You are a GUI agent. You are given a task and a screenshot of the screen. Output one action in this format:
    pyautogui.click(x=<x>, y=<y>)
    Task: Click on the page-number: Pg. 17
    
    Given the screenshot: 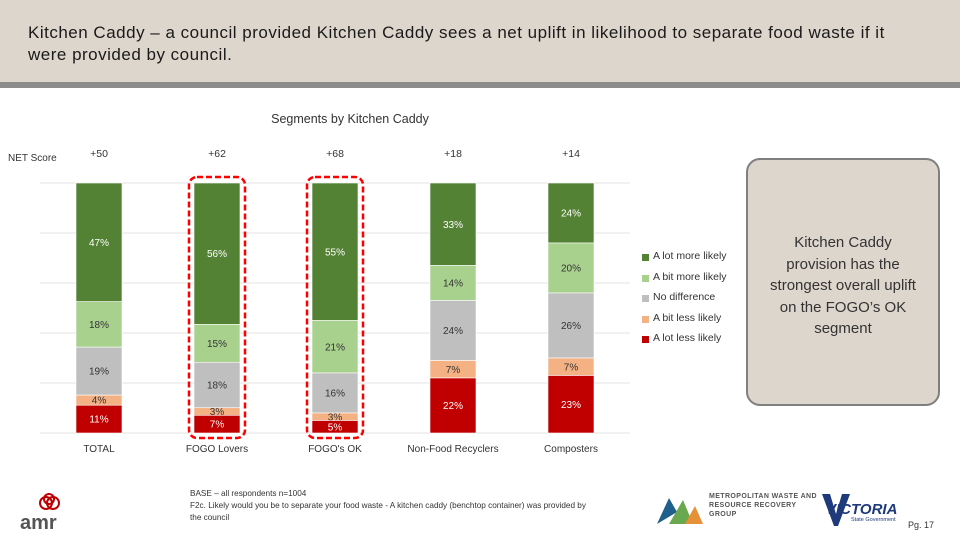 What is the action you would take?
    pyautogui.click(x=921, y=525)
    